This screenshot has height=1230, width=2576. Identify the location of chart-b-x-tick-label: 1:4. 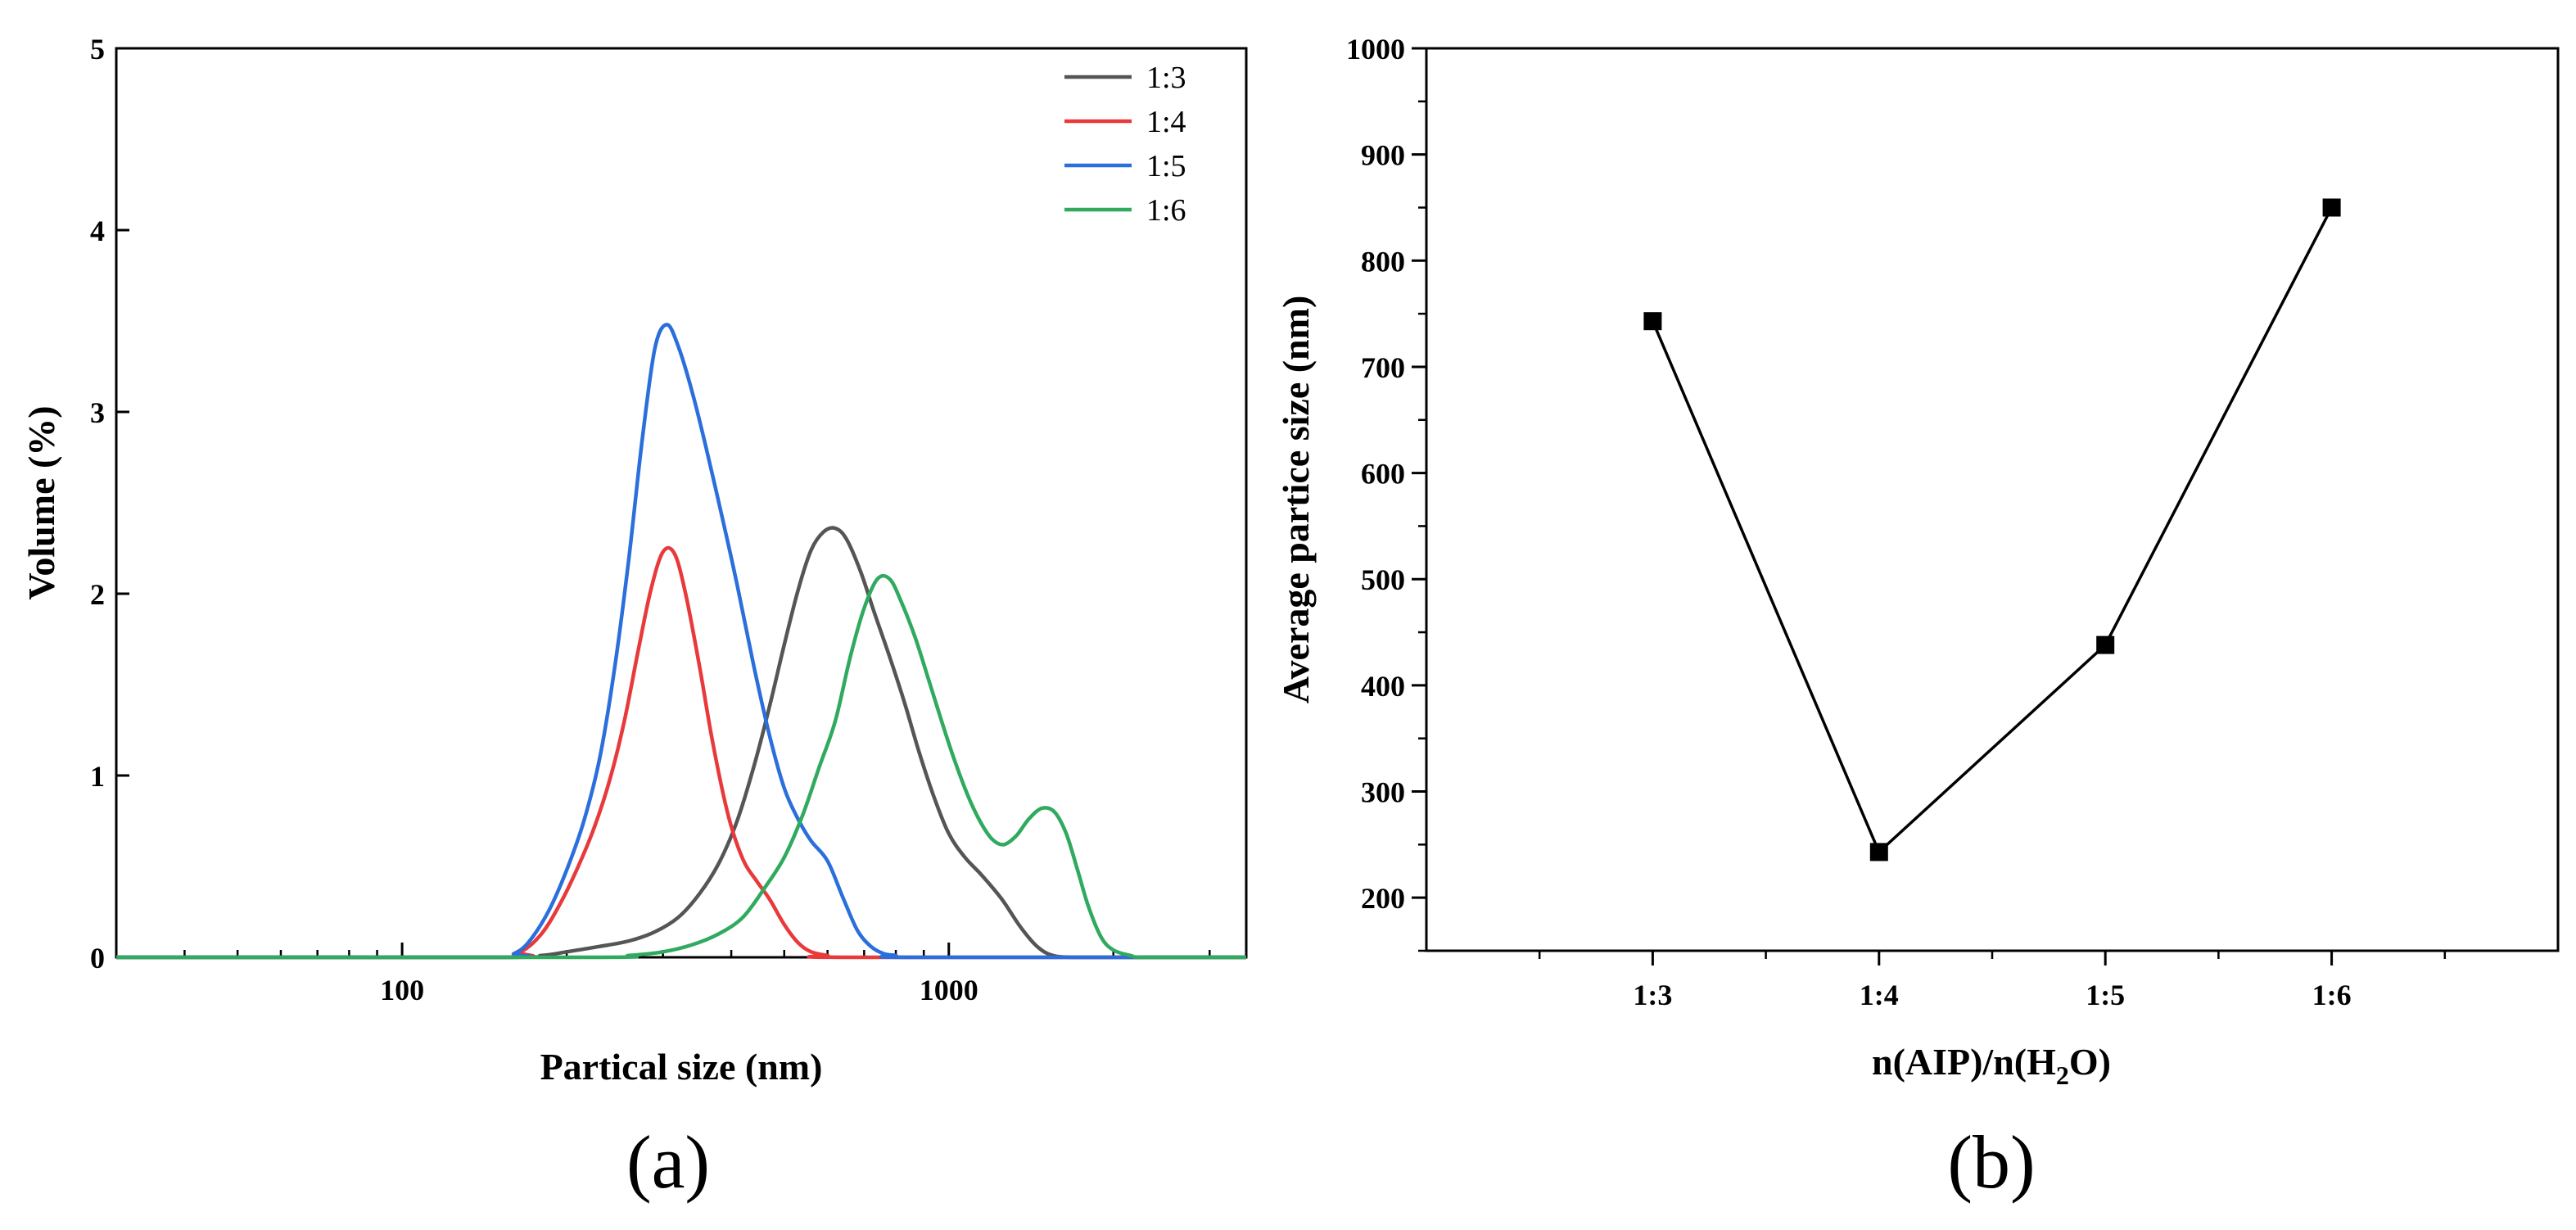
(1879, 995).